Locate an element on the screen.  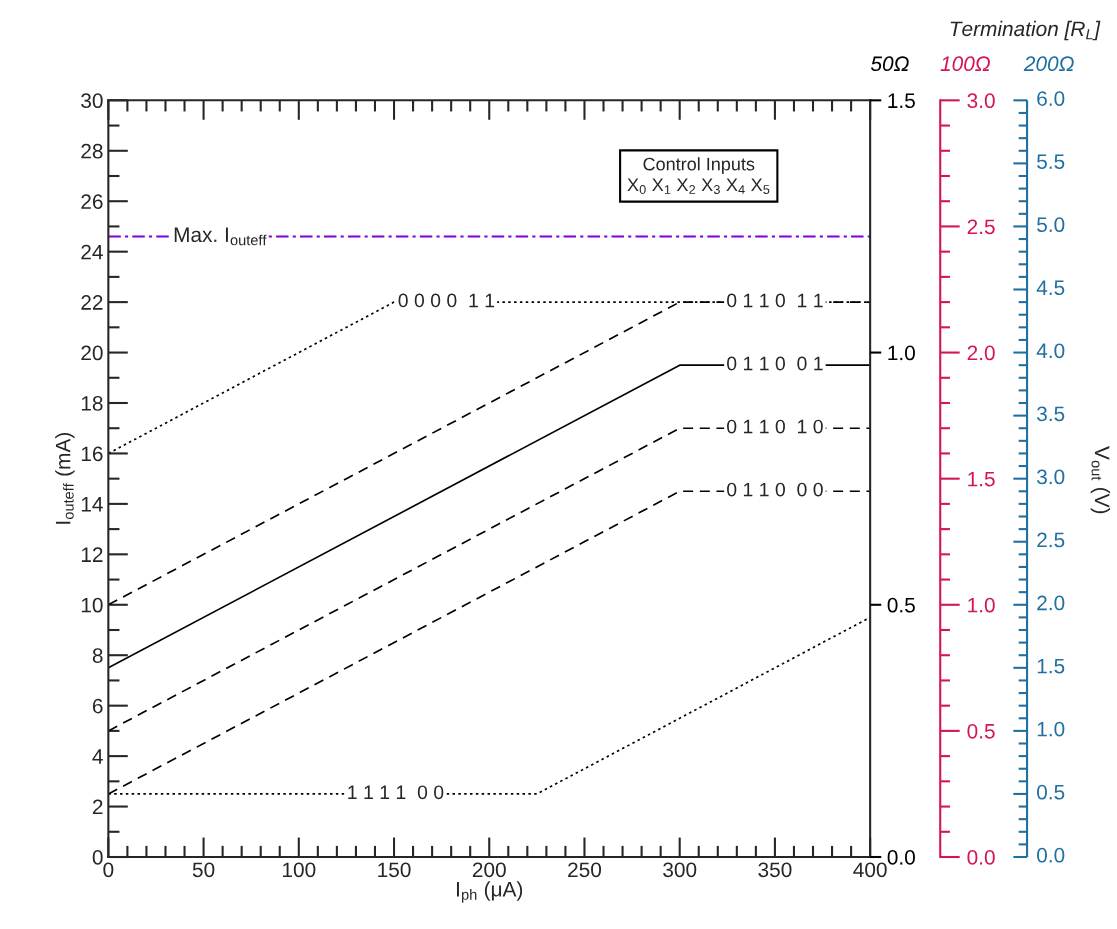
ref-line-label: Max. I$_{outeff}$ is located at coordinates (220, 236).